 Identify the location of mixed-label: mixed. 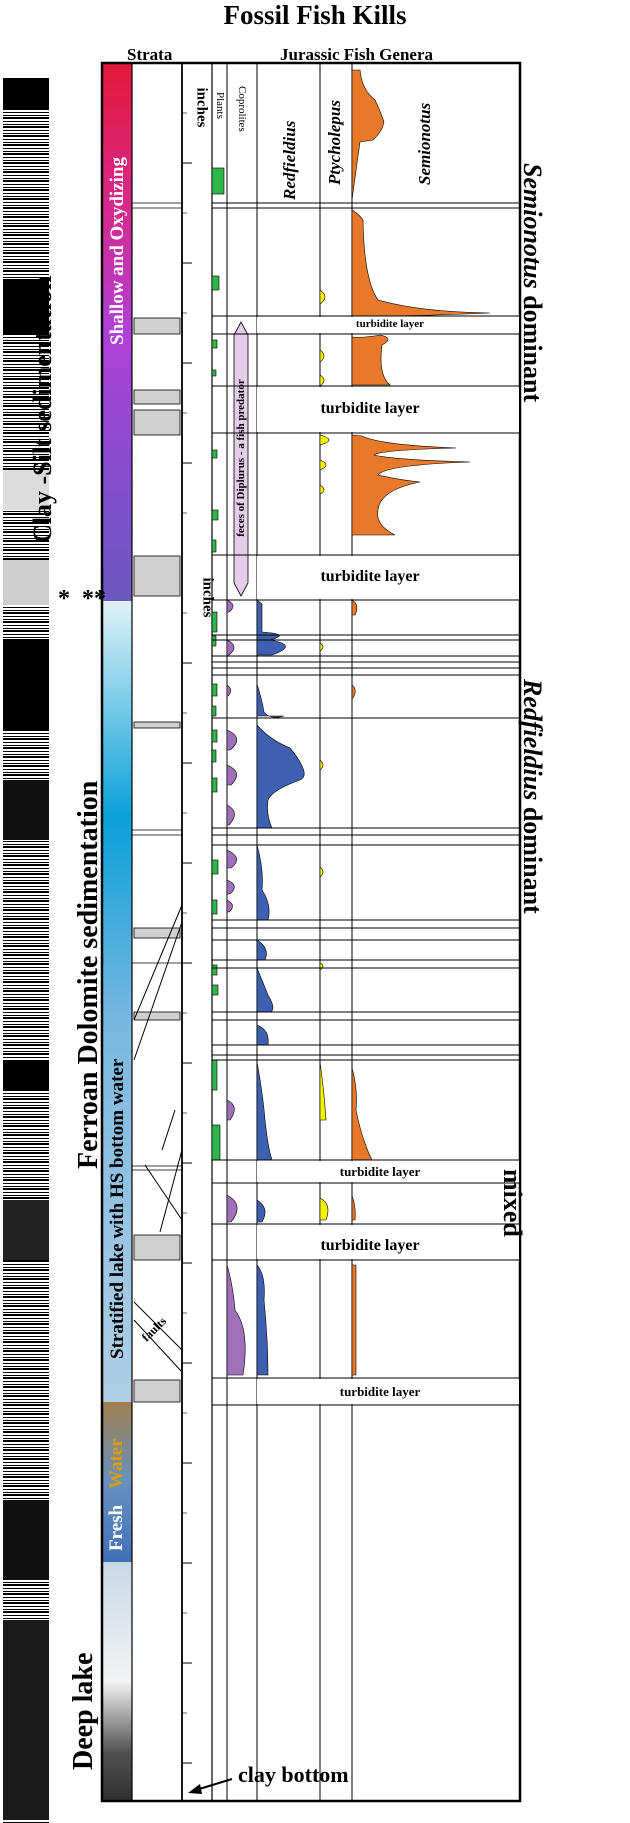
(512, 1203).